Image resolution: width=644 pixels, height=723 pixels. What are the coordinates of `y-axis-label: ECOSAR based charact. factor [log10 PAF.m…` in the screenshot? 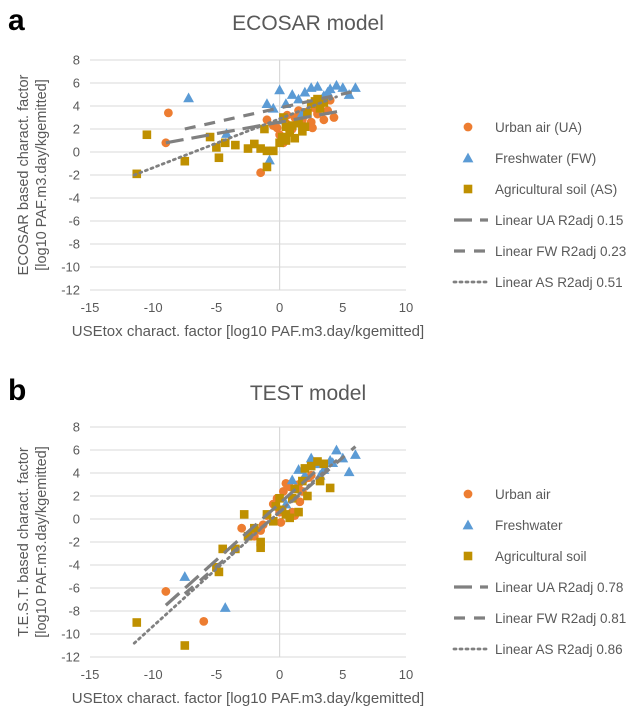 It's located at (33, 174).